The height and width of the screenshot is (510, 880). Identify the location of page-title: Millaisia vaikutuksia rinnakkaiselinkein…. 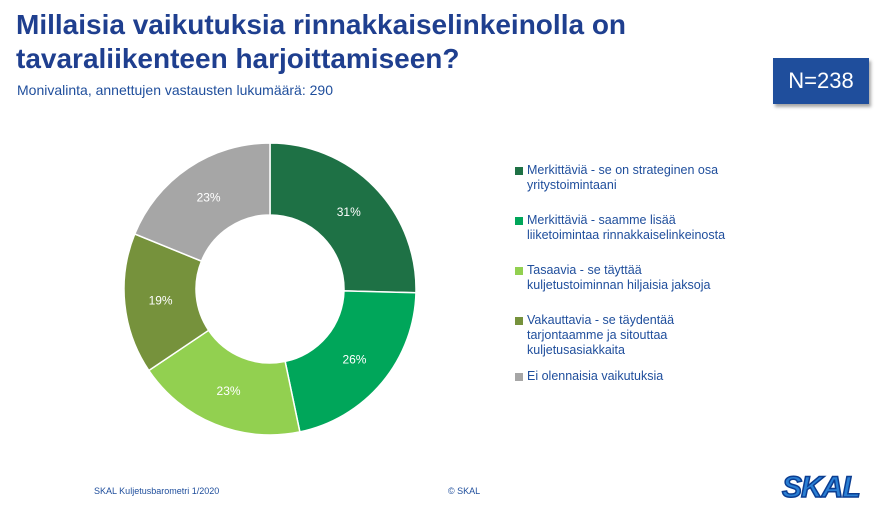
(321, 41).